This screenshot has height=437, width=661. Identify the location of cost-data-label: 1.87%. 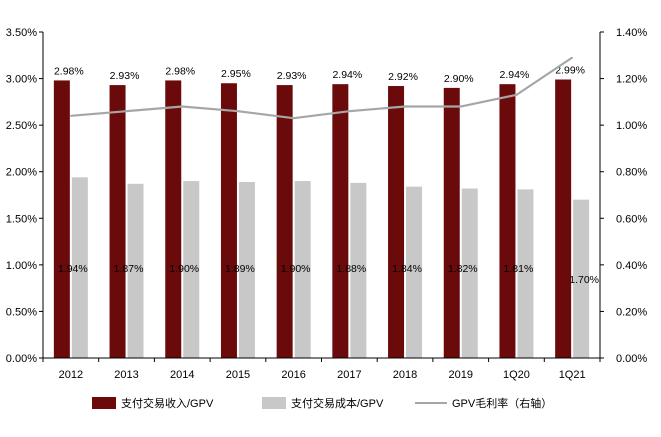
(129, 269).